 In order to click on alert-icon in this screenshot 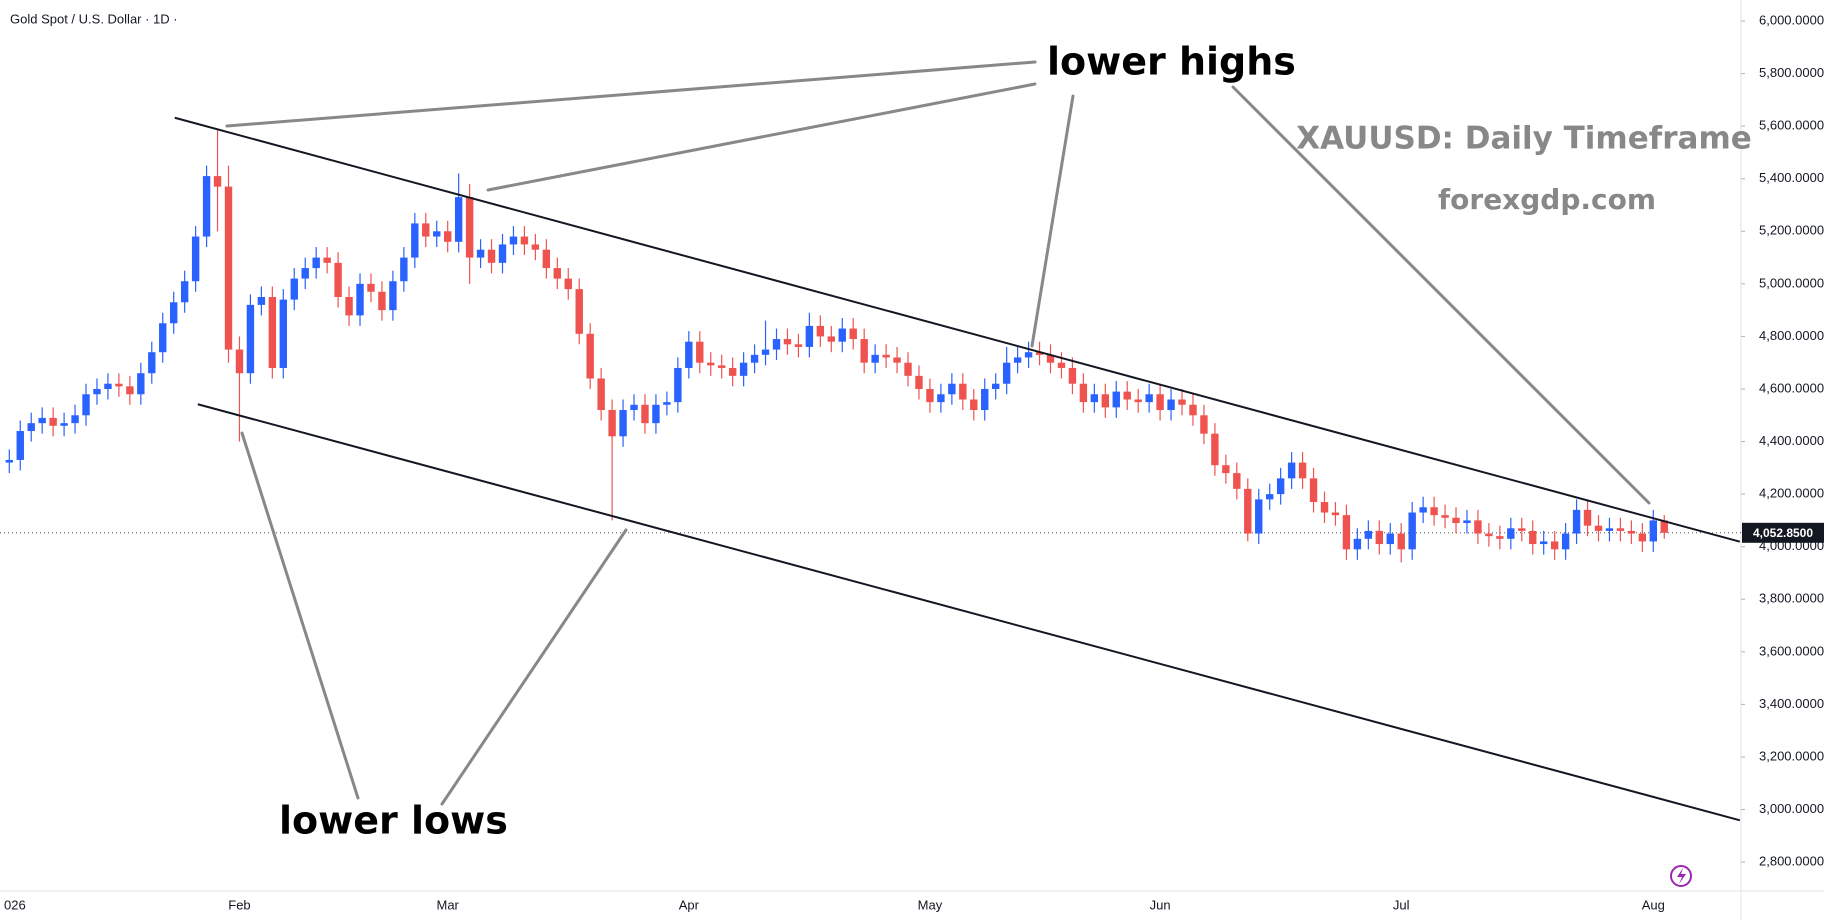, I will do `click(1681, 876)`.